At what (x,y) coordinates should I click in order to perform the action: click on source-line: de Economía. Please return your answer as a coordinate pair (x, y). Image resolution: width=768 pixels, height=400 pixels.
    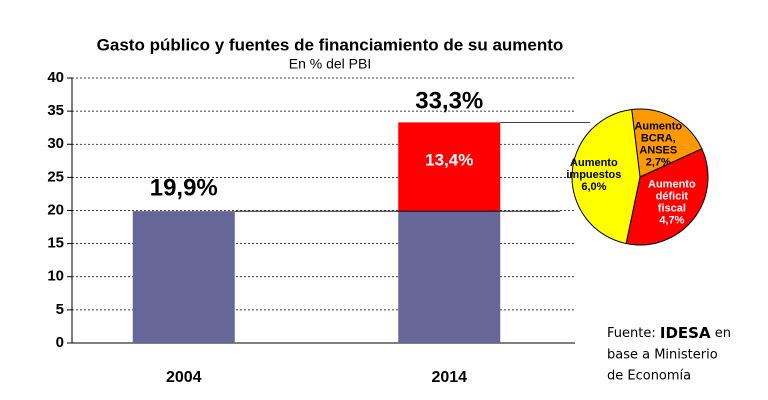
    Looking at the image, I should click on (649, 376).